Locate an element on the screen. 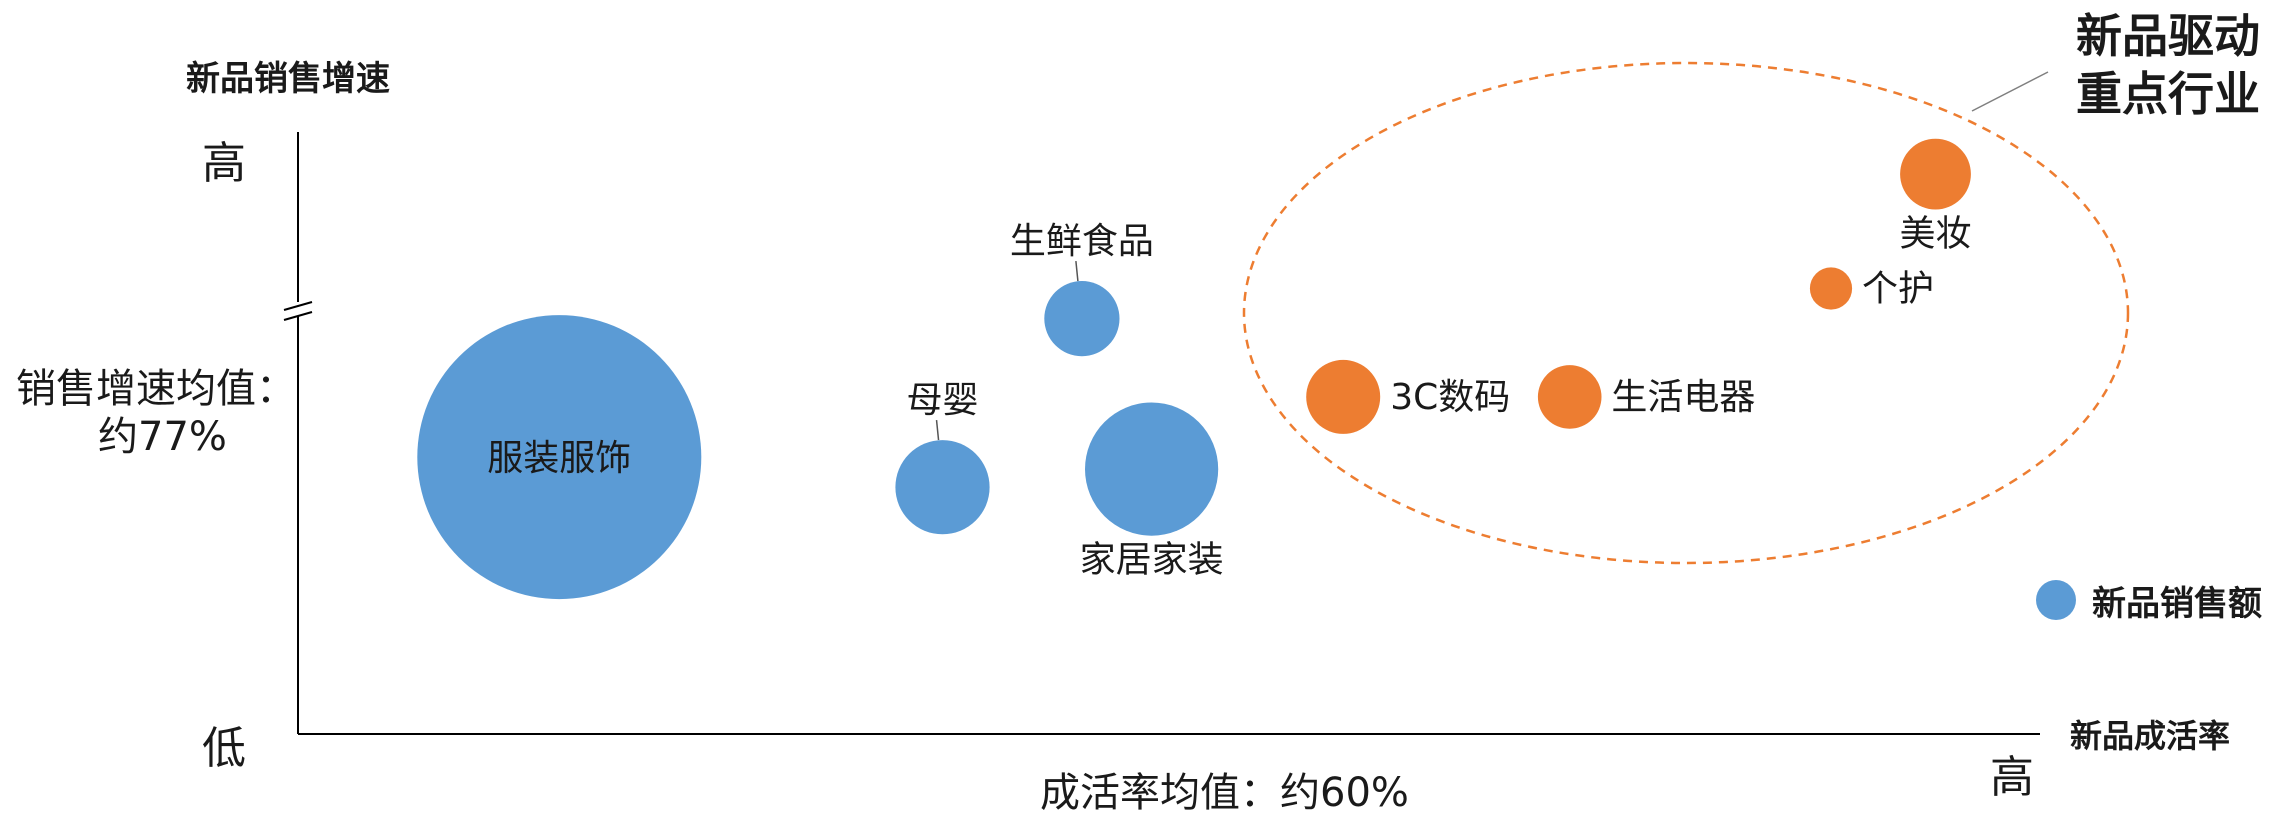  bubble-label-0: 服装服饰 is located at coordinates (559, 458).